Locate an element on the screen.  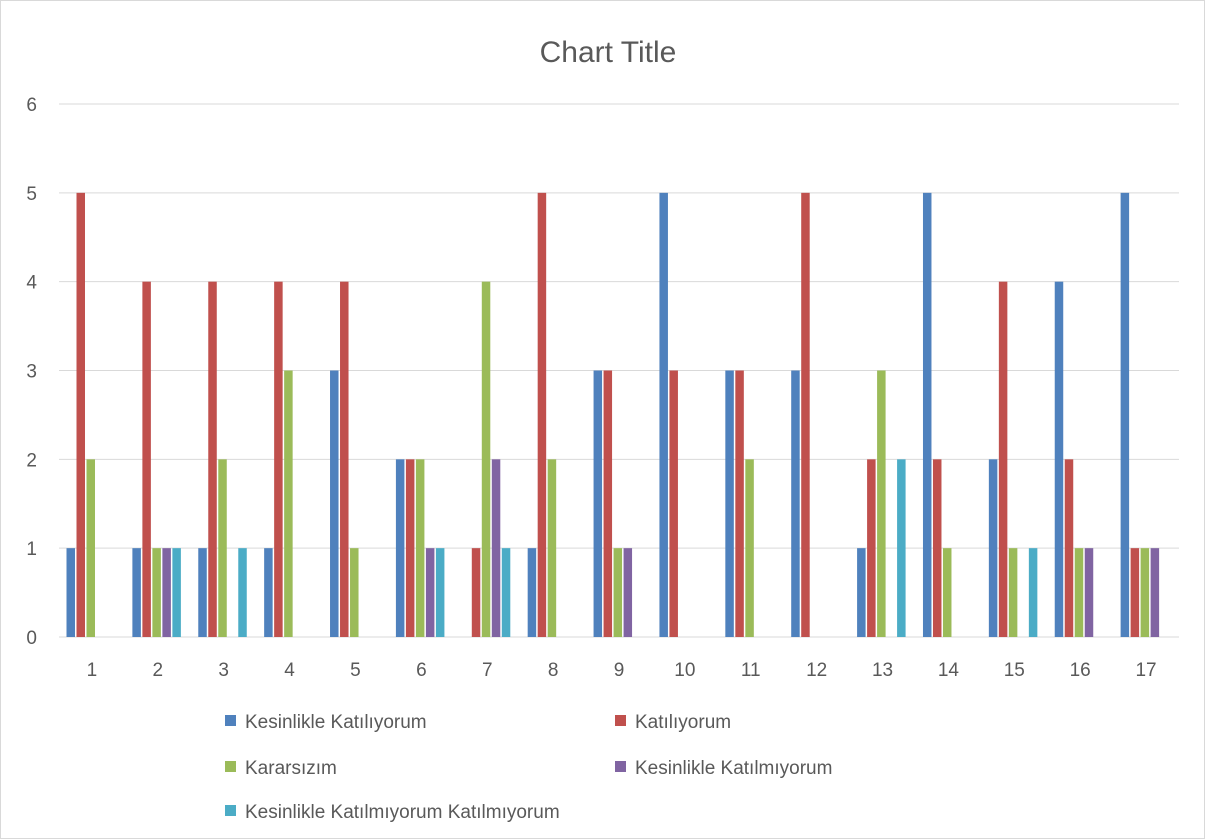
x-tick-label: 5 is located at coordinates (355, 670).